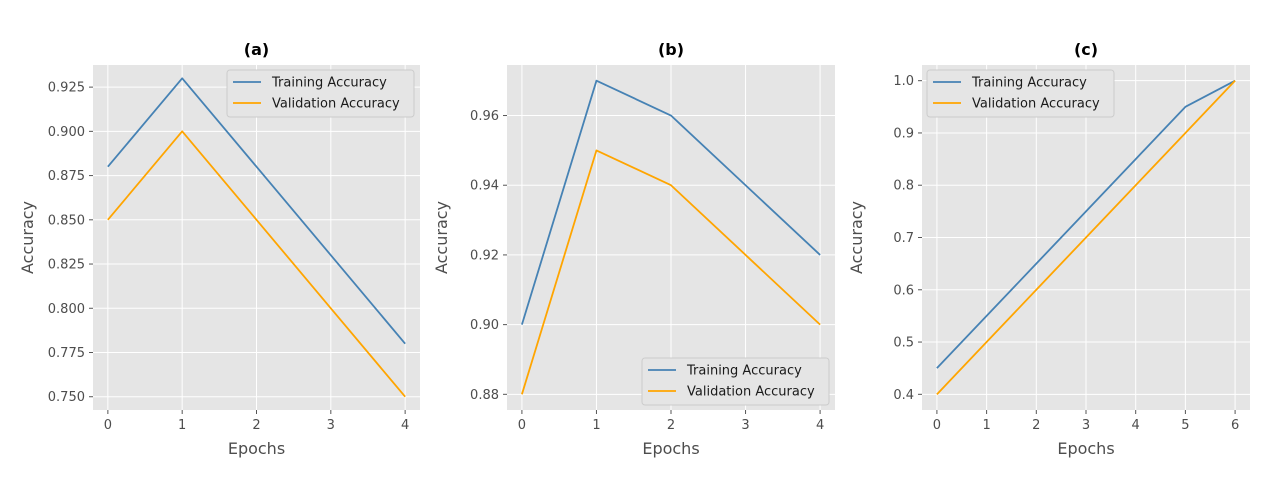 The width and height of the screenshot is (1283, 500). I want to click on chart-title: (a), so click(256, 49).